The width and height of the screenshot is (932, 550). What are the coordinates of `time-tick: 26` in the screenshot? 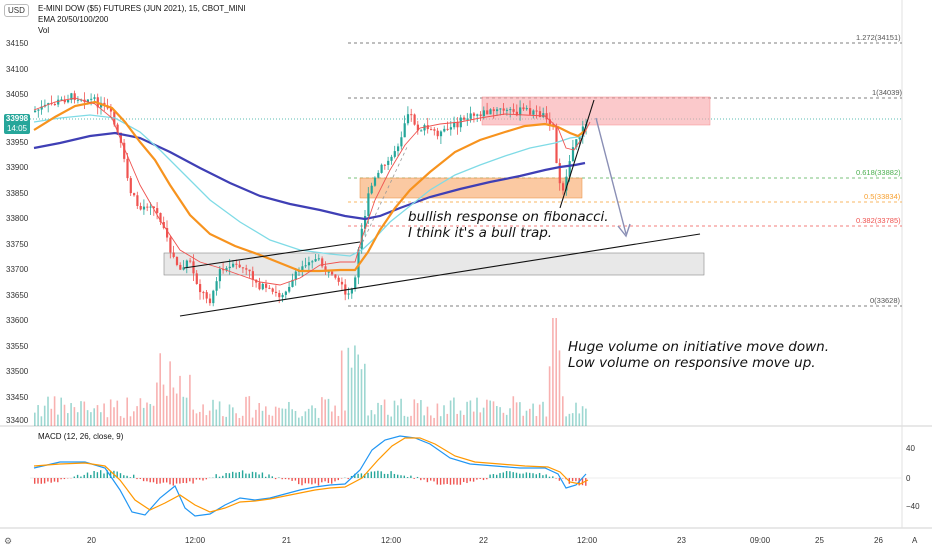 It's located at (878, 540).